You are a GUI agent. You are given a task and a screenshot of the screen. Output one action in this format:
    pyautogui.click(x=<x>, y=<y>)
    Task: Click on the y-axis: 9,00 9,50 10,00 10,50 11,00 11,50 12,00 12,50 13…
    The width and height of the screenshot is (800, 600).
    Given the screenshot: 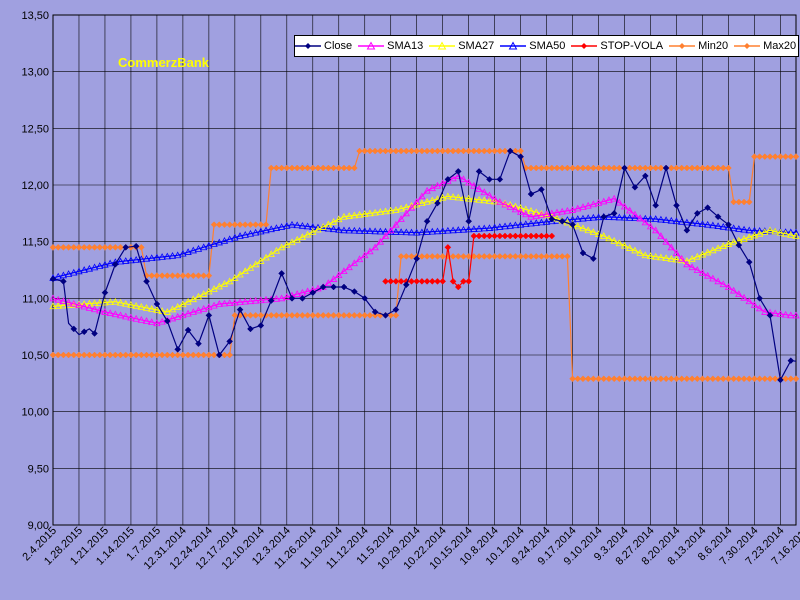 What is the action you would take?
    pyautogui.click(x=35, y=271)
    